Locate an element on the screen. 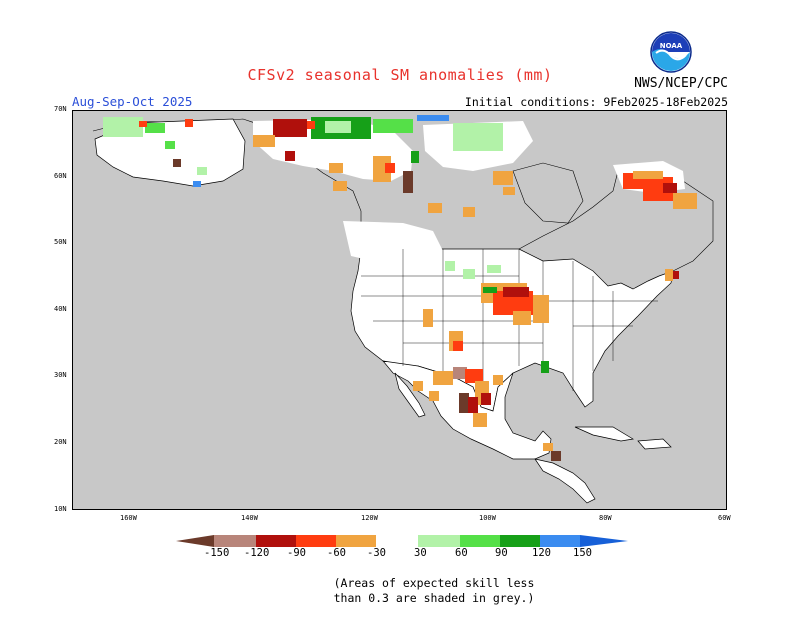  initial-conditions: Initial conditions: 9Feb2025-18Feb2025 is located at coordinates (596, 102).